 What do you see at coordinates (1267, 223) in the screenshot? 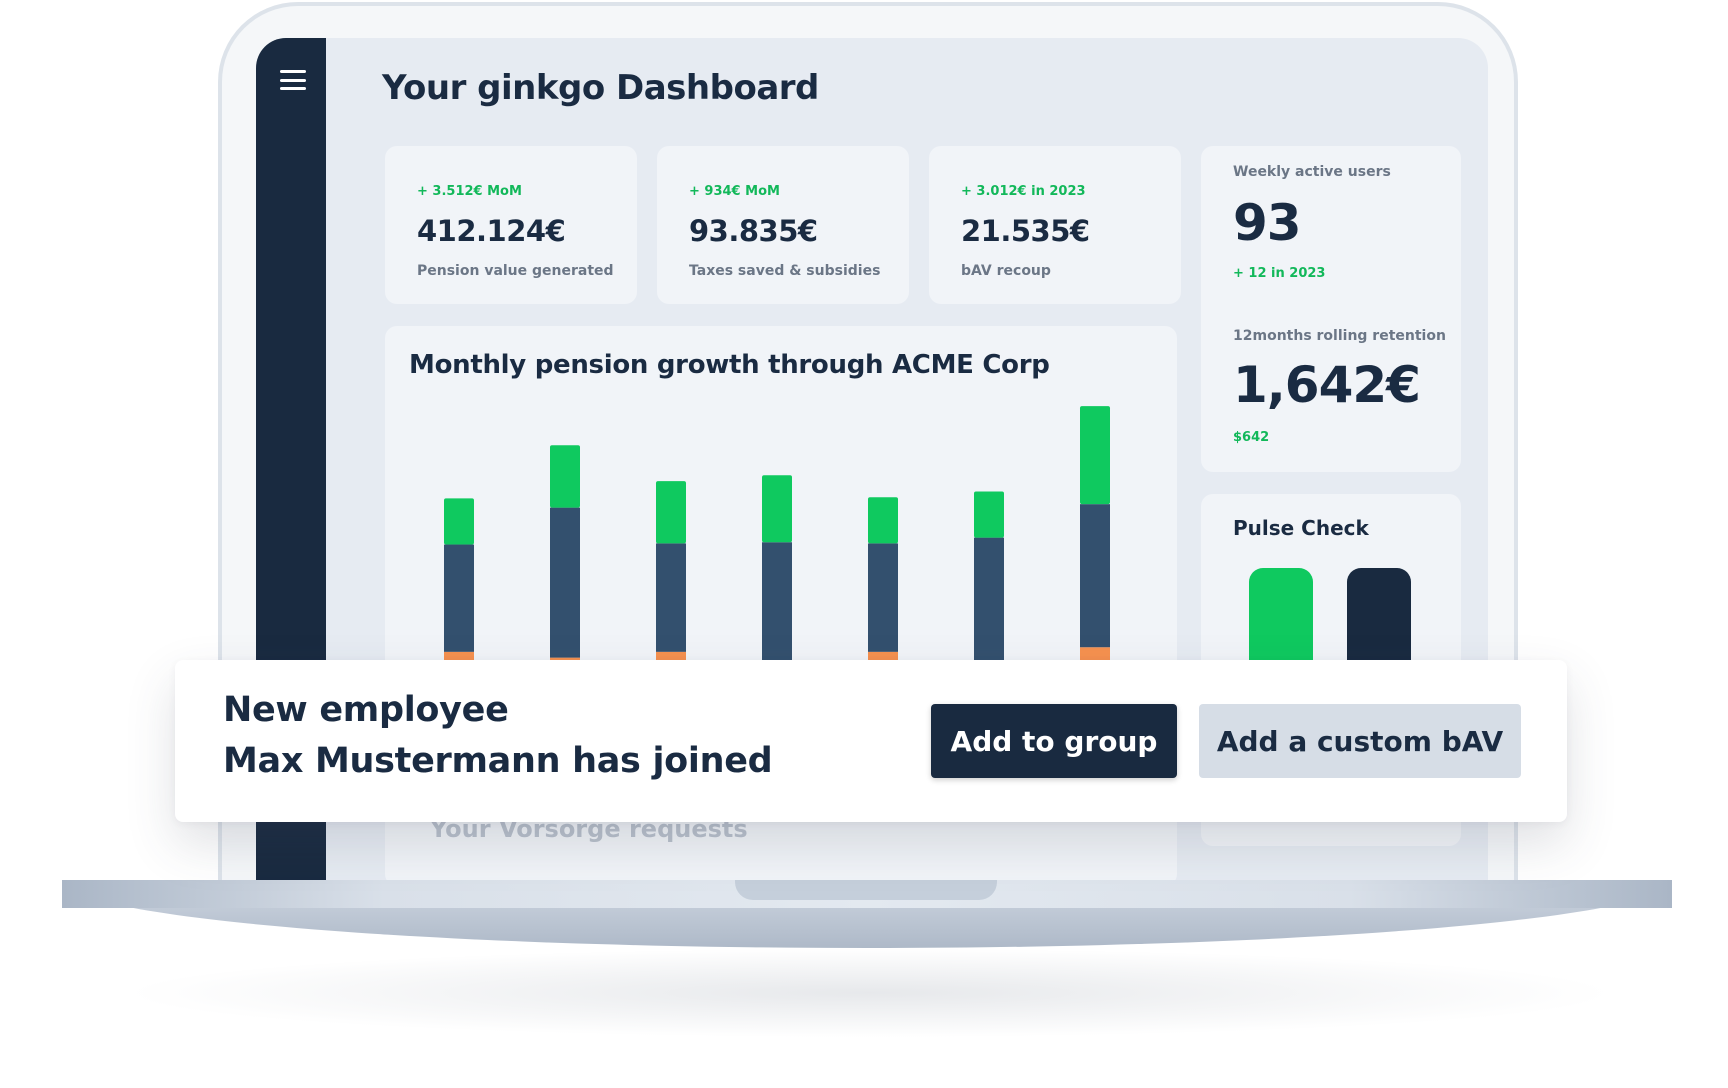
I see `weekly-users-value: 93` at bounding box center [1267, 223].